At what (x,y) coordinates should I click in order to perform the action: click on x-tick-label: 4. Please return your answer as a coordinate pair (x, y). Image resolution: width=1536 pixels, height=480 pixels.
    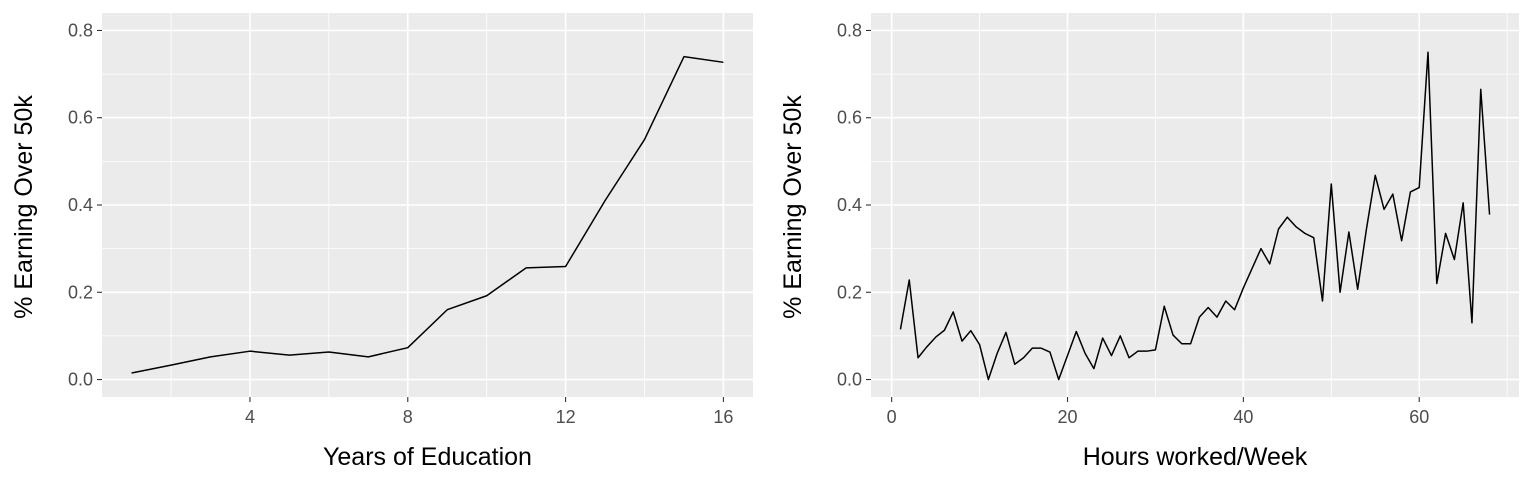
    Looking at the image, I should click on (250, 417).